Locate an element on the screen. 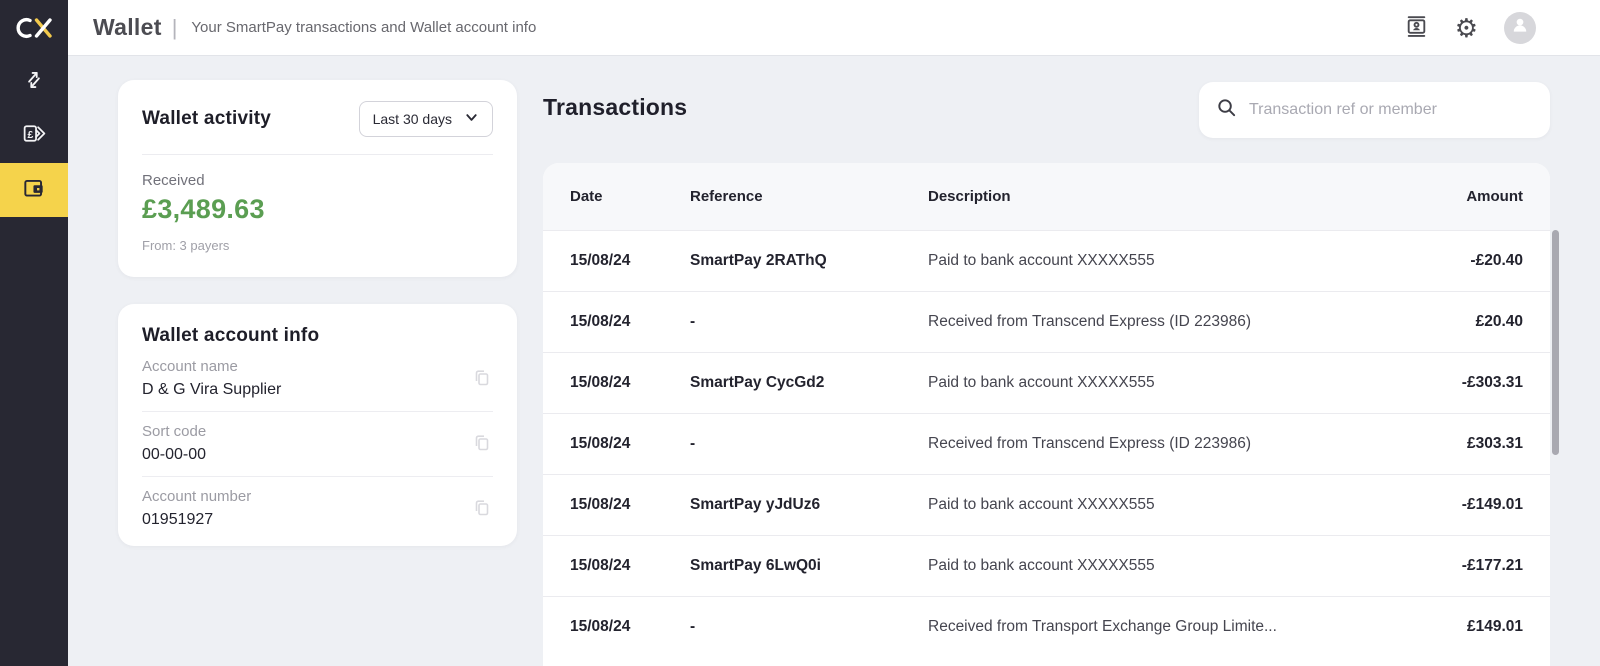 The image size is (1600, 666). date-range-dropdown: Last 30 days is located at coordinates (425, 119).